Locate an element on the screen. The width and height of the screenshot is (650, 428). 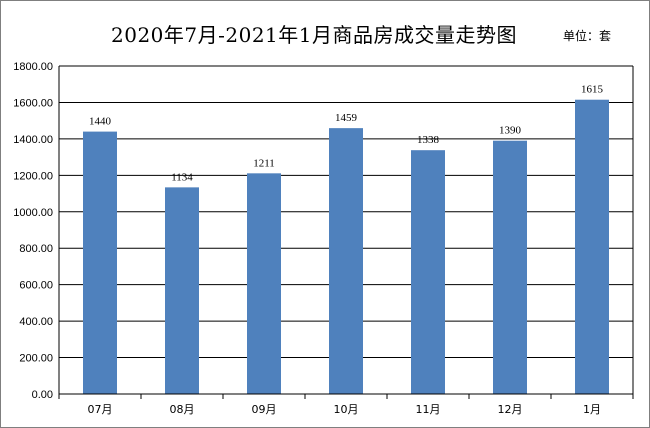
y-tick-label: 0.00 is located at coordinates (42, 395).